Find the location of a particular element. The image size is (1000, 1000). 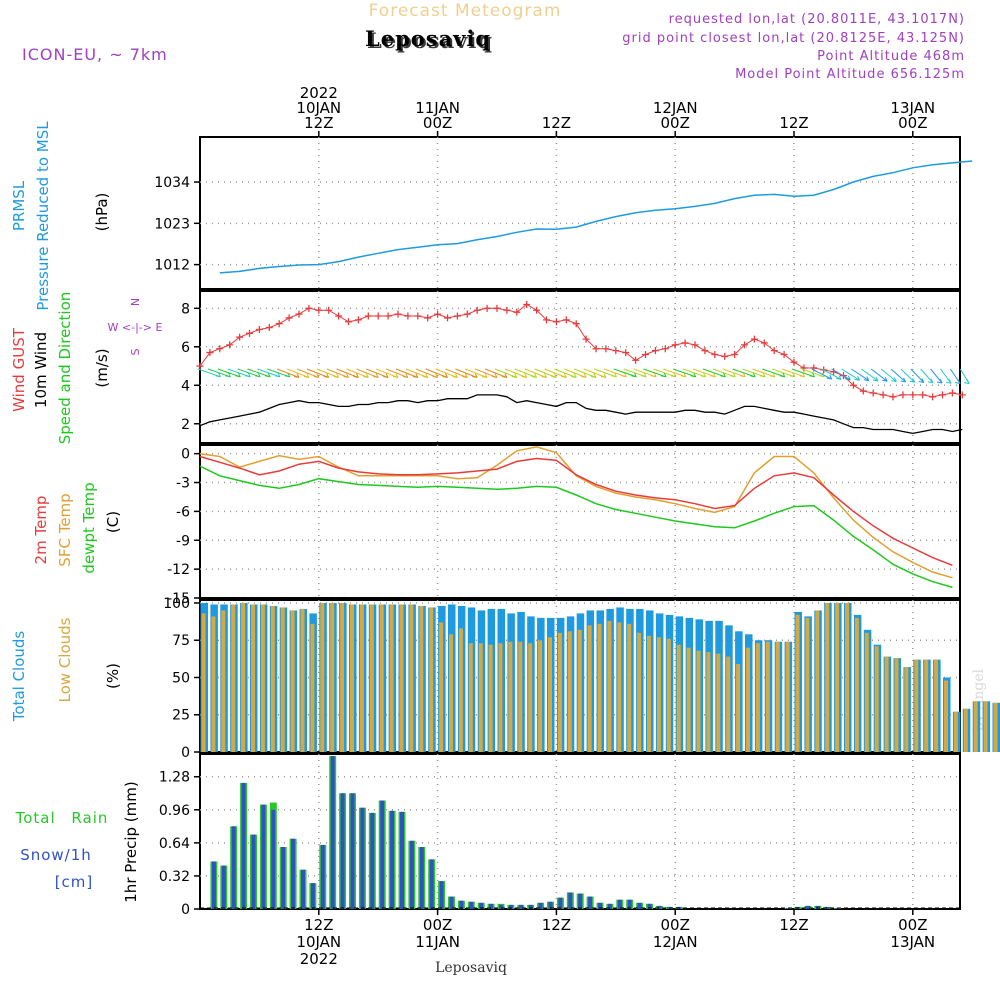

time-label-bottom: 10JAN is located at coordinates (318, 942).